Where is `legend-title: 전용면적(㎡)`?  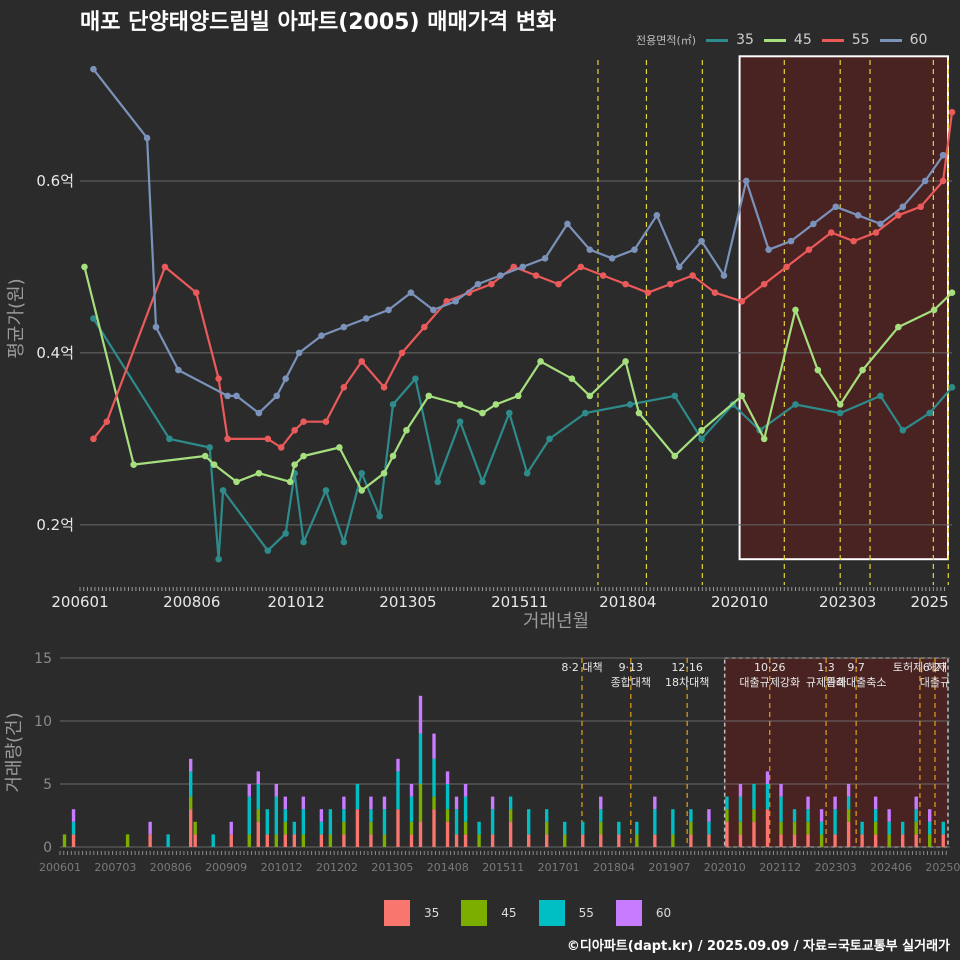
legend-title: 전용면적(㎡) is located at coordinates (666, 40).